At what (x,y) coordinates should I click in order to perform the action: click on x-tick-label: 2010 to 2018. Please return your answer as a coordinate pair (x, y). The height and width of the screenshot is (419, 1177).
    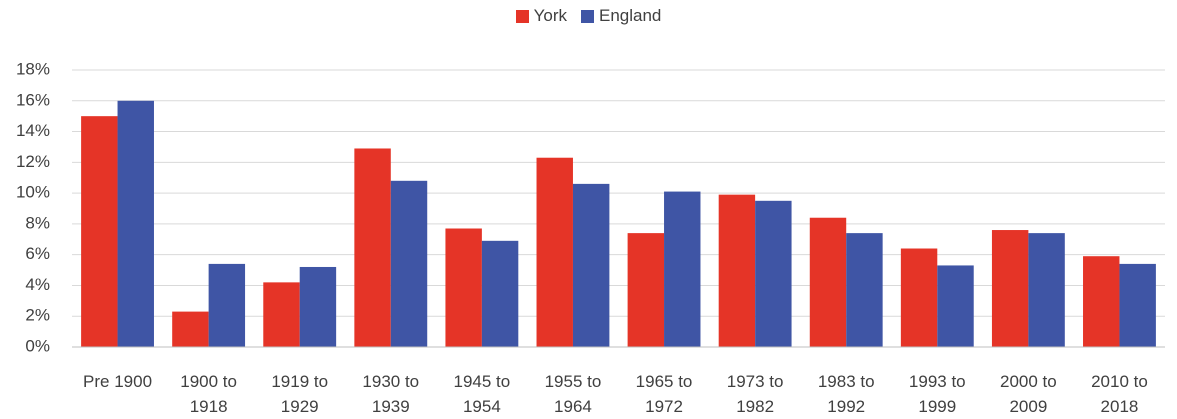
    Looking at the image, I should click on (1119, 394).